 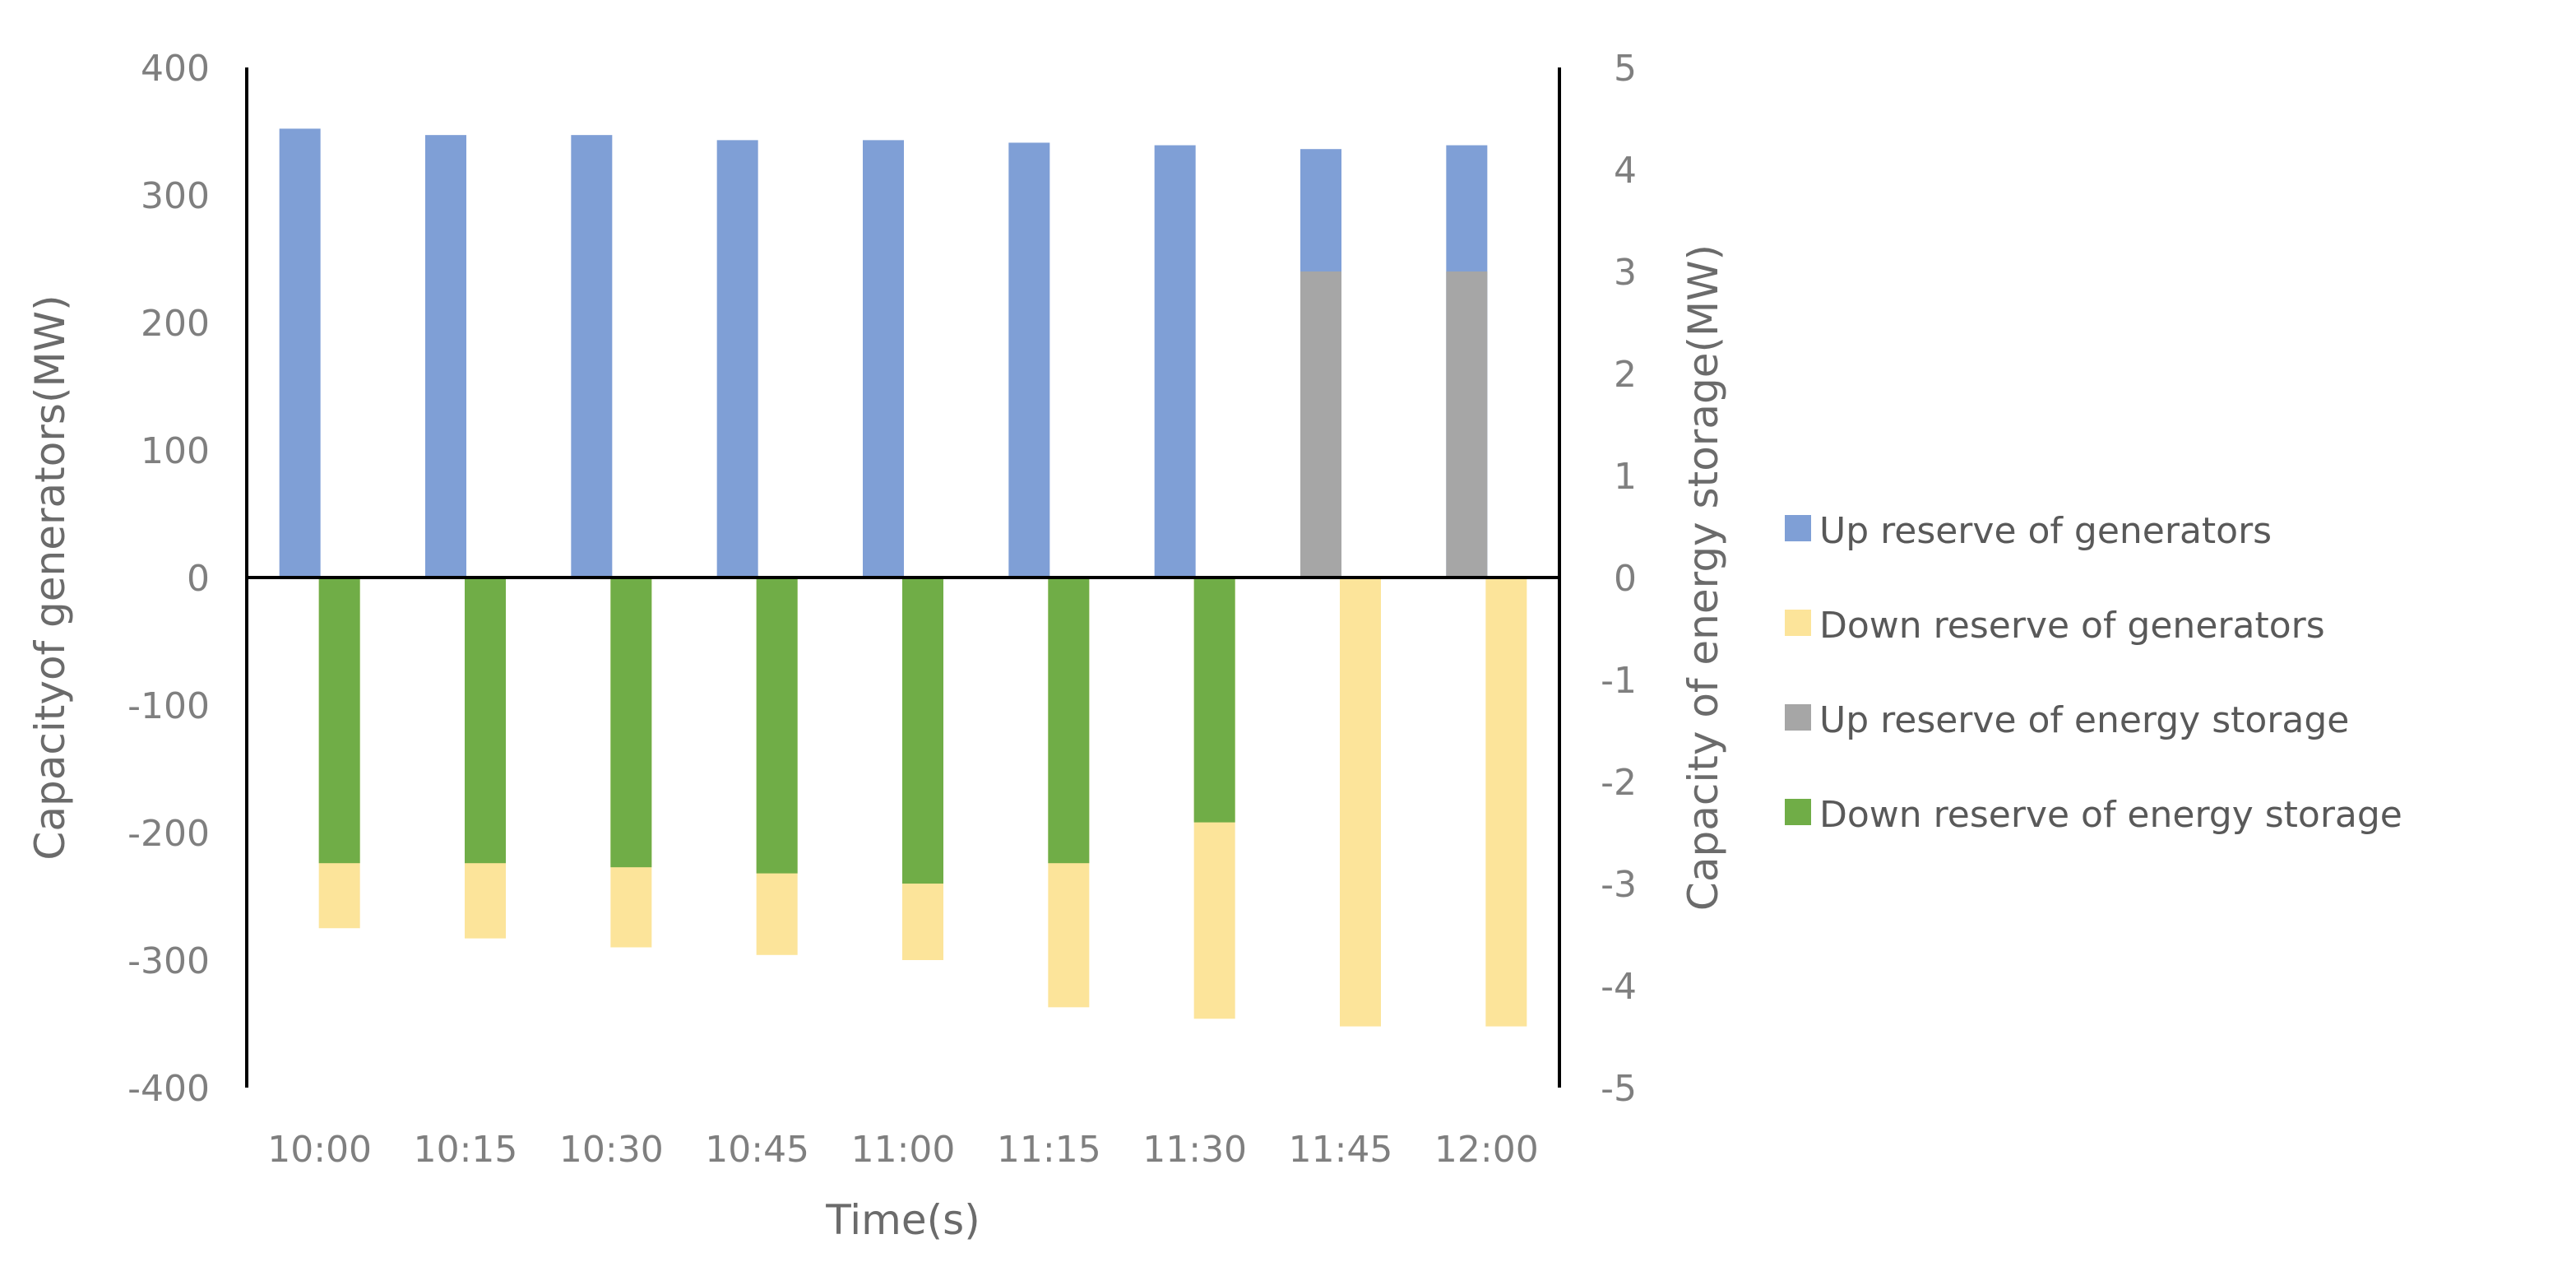 What do you see at coordinates (1626, 375) in the screenshot?
I see `right-y-tick-label: 2` at bounding box center [1626, 375].